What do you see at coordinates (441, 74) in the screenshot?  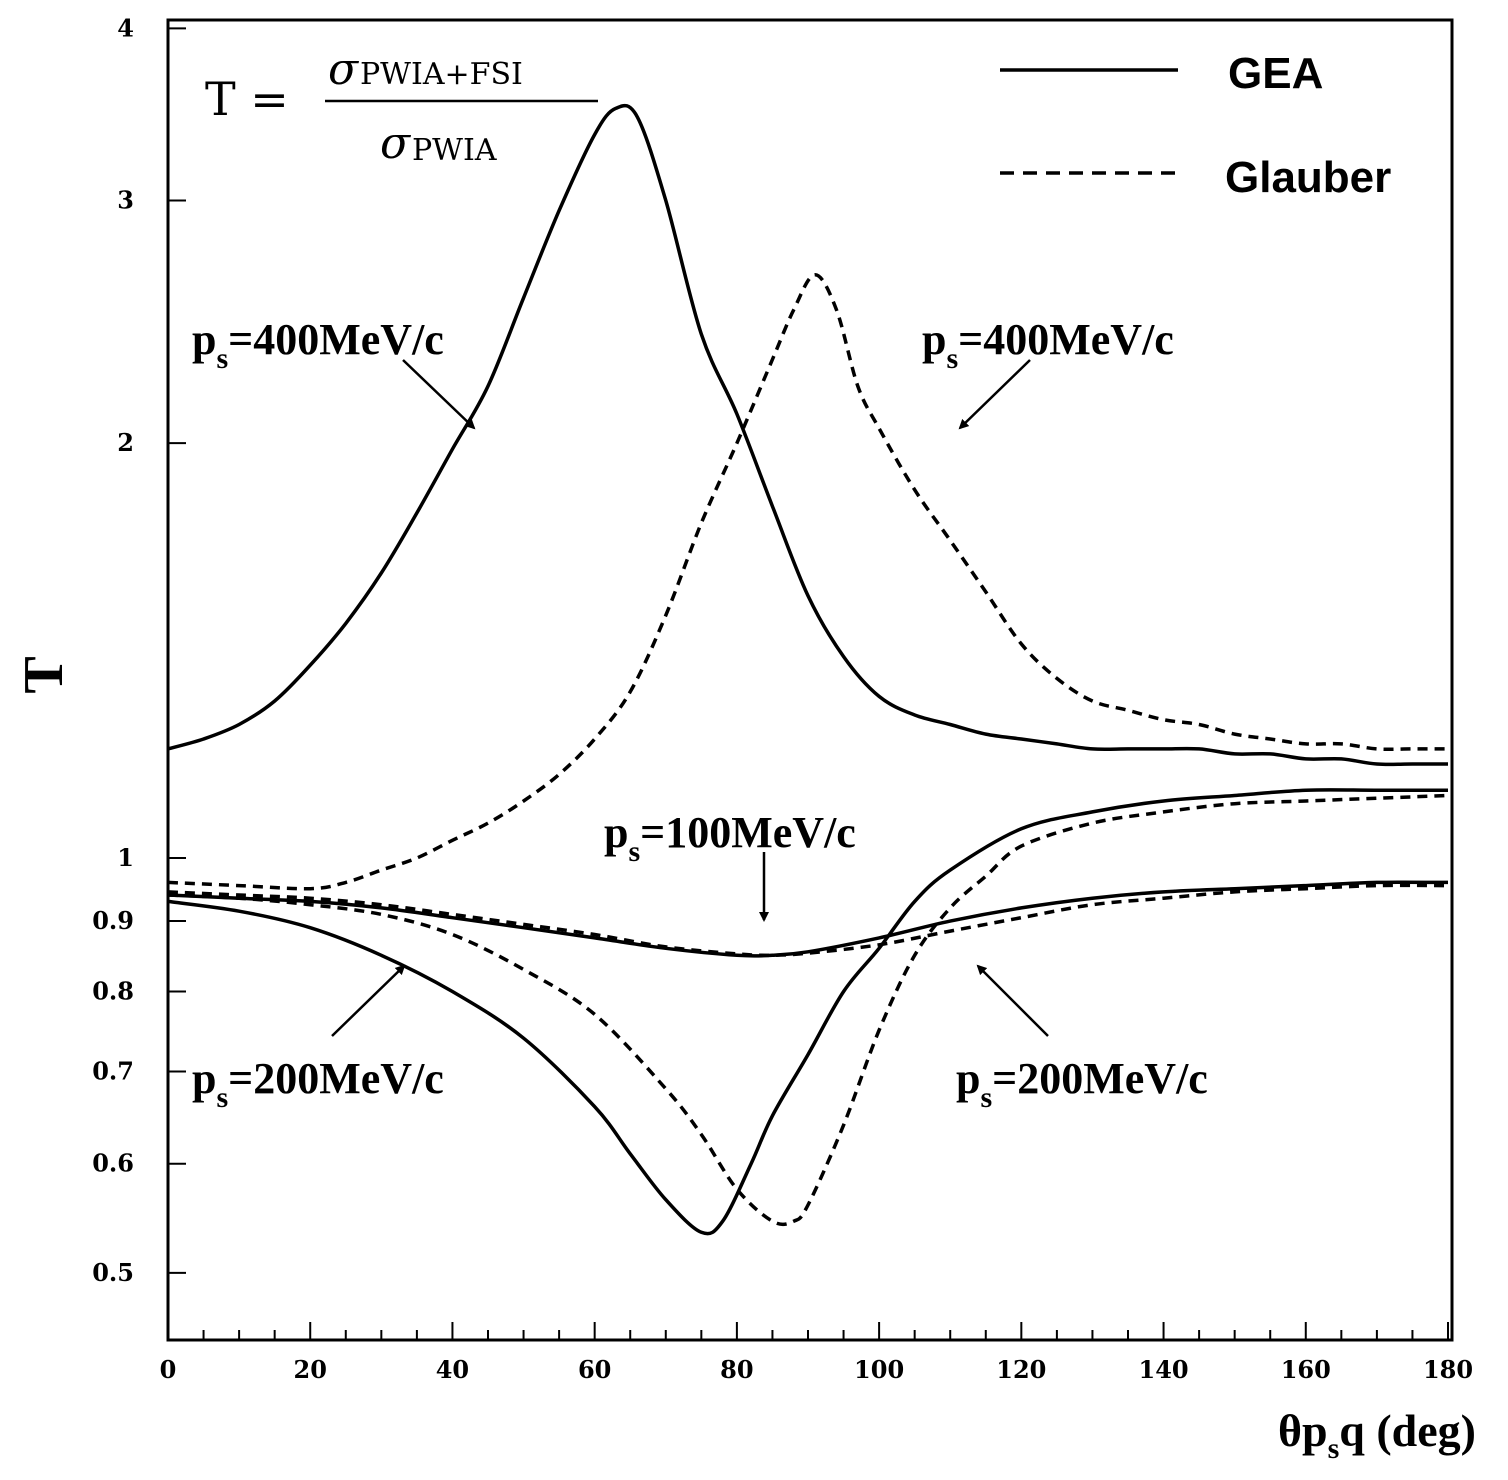 I see `formula-numerator-sub: PWIA+FSI` at bounding box center [441, 74].